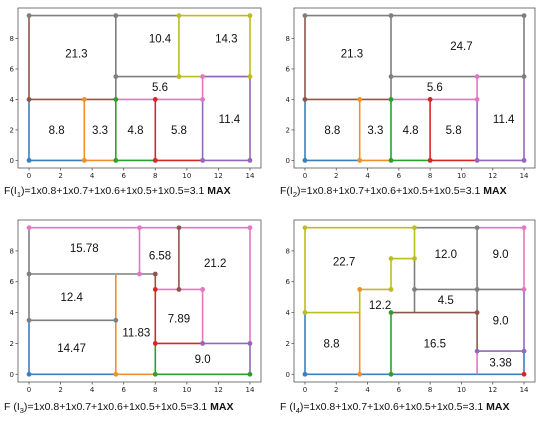 The image size is (550, 425). Describe the element at coordinates (160, 256) in the screenshot. I see `room-area-label: 6.58` at that location.